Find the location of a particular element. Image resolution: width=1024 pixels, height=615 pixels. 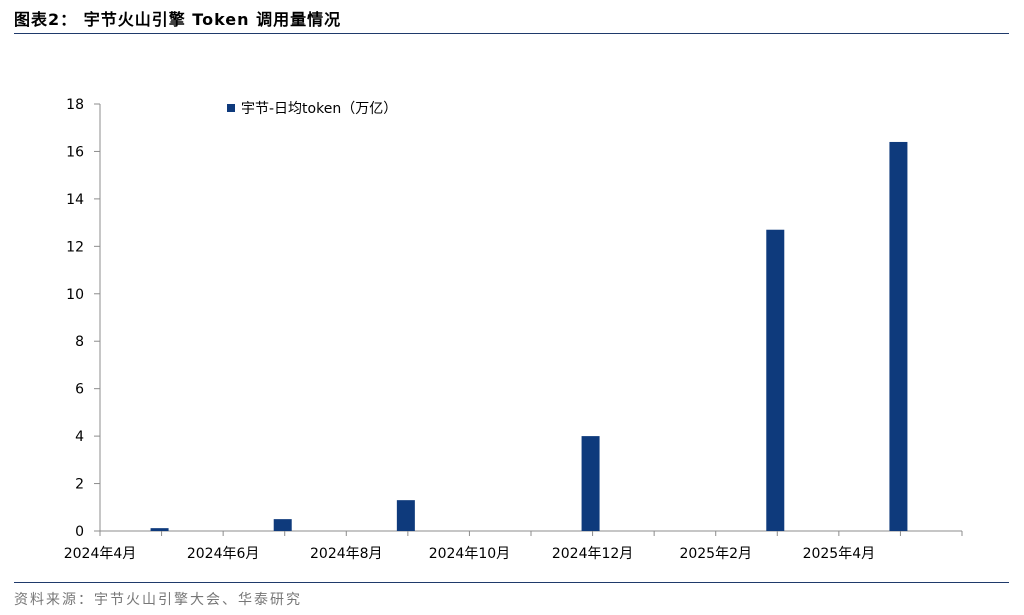

y-tick-label: 10 is located at coordinates (75, 295).